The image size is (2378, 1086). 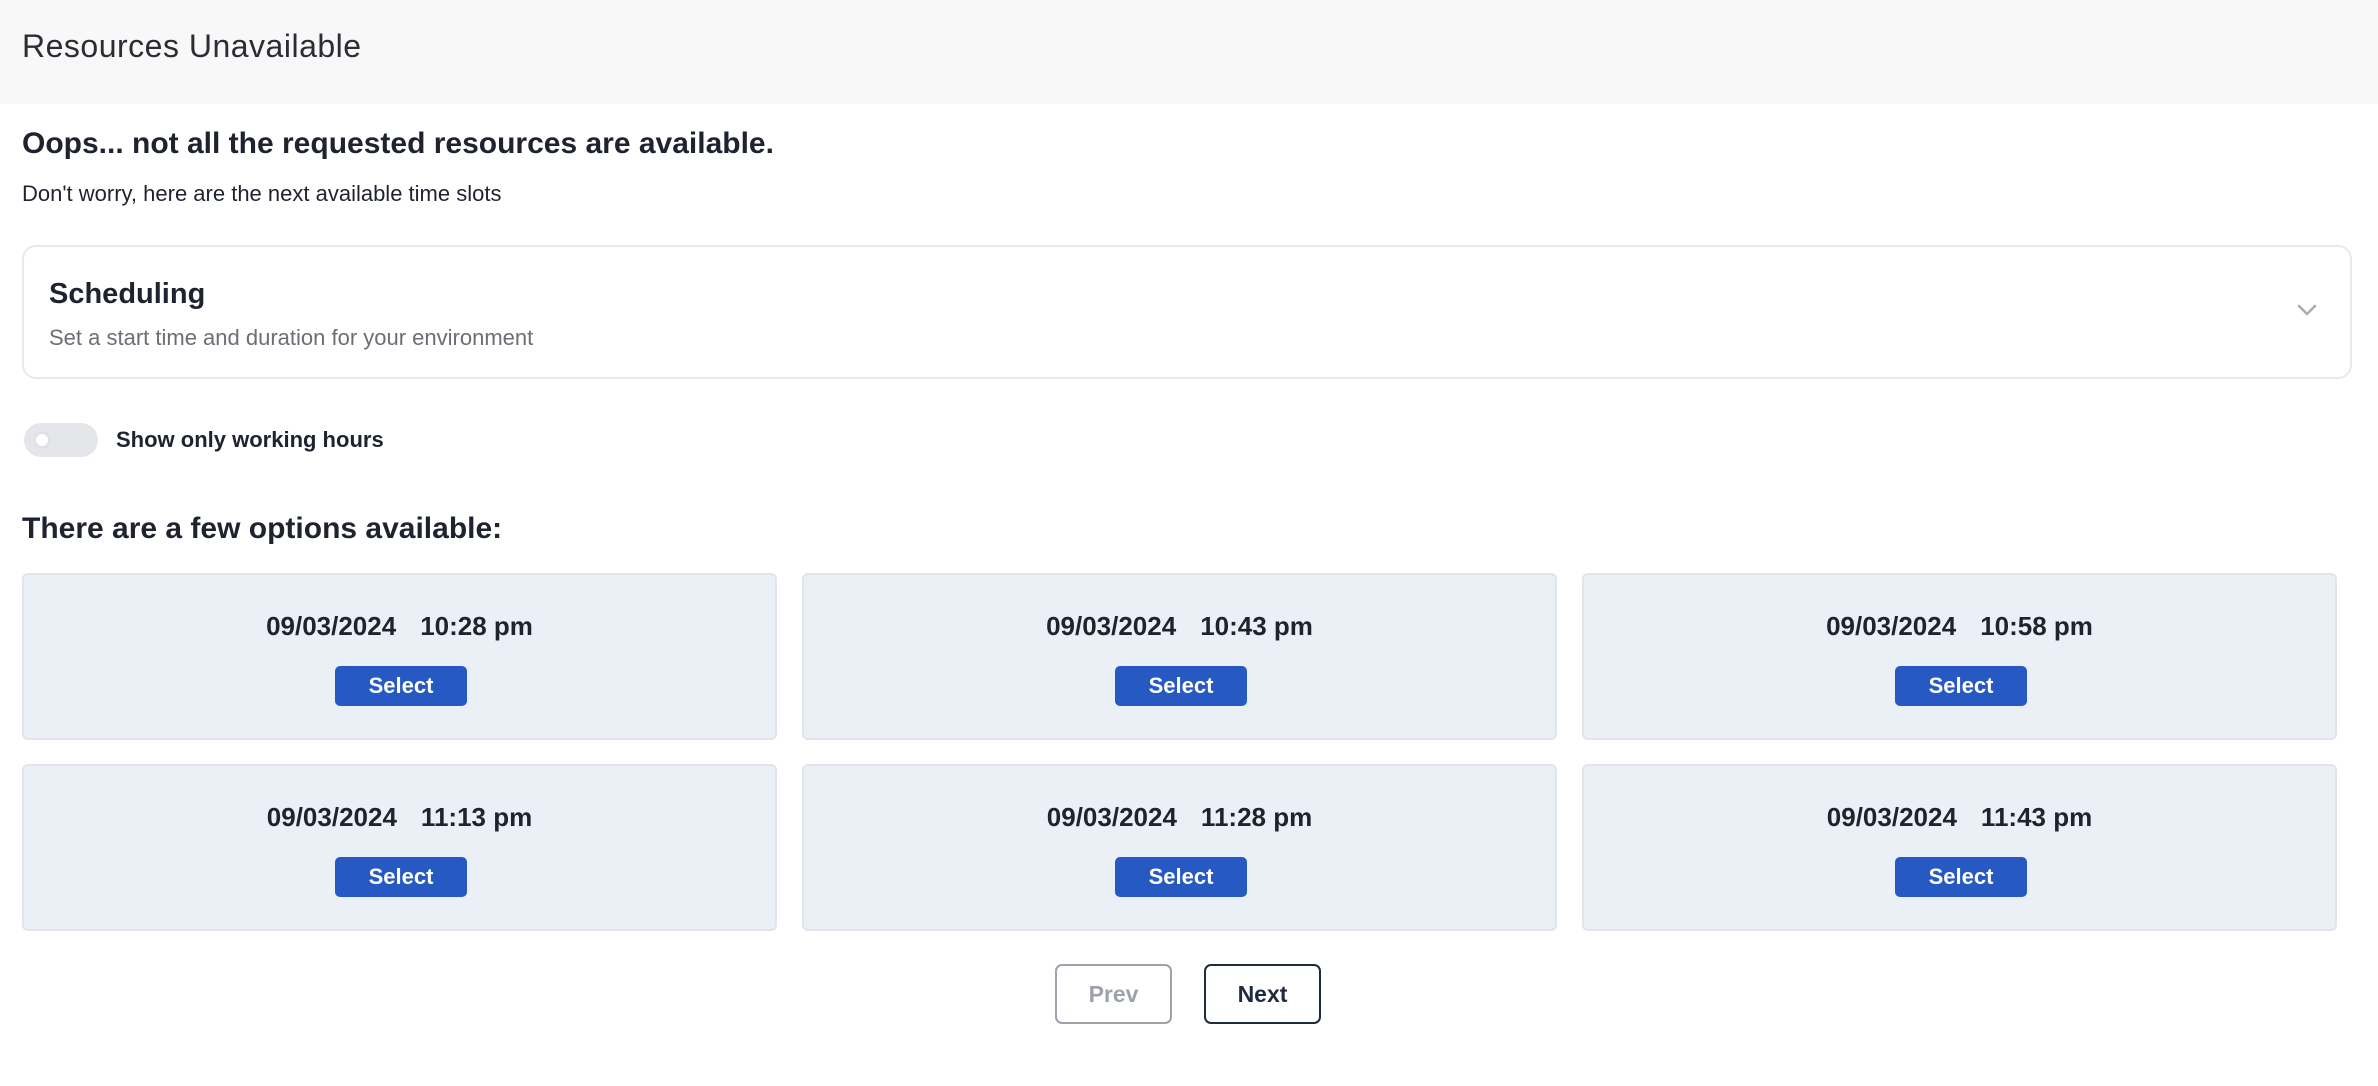 I want to click on next-button: Next, so click(x=1262, y=994).